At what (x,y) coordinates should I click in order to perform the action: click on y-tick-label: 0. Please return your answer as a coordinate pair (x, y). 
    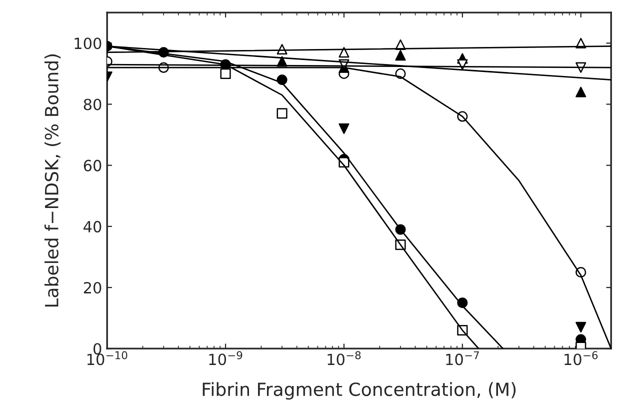
    Looking at the image, I should click on (98, 349).